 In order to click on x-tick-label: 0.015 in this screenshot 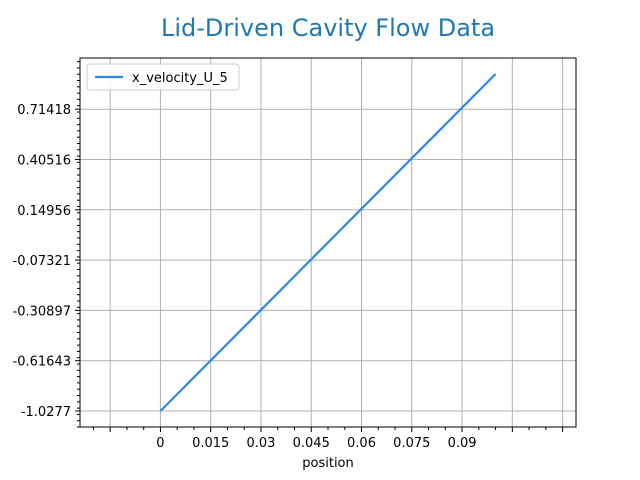, I will do `click(210, 443)`.